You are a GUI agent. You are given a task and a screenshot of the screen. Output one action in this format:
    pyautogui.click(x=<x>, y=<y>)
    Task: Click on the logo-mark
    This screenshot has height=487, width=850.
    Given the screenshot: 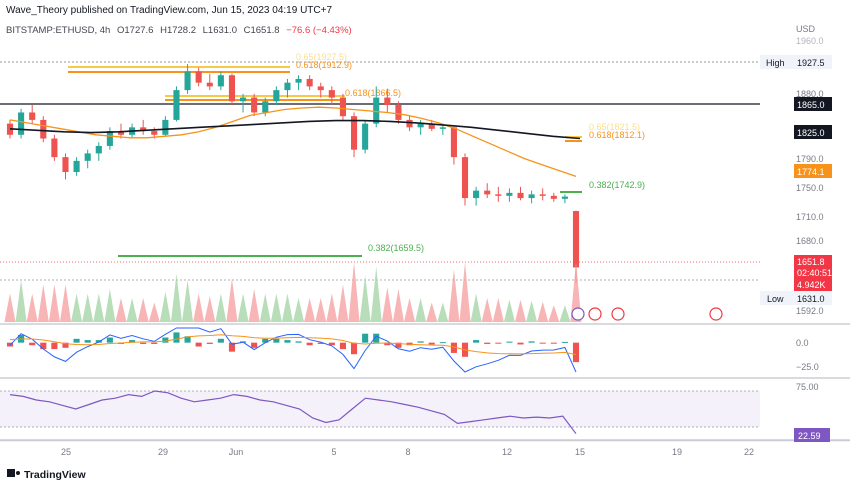 What is the action you would take?
    pyautogui.click(x=18, y=473)
    